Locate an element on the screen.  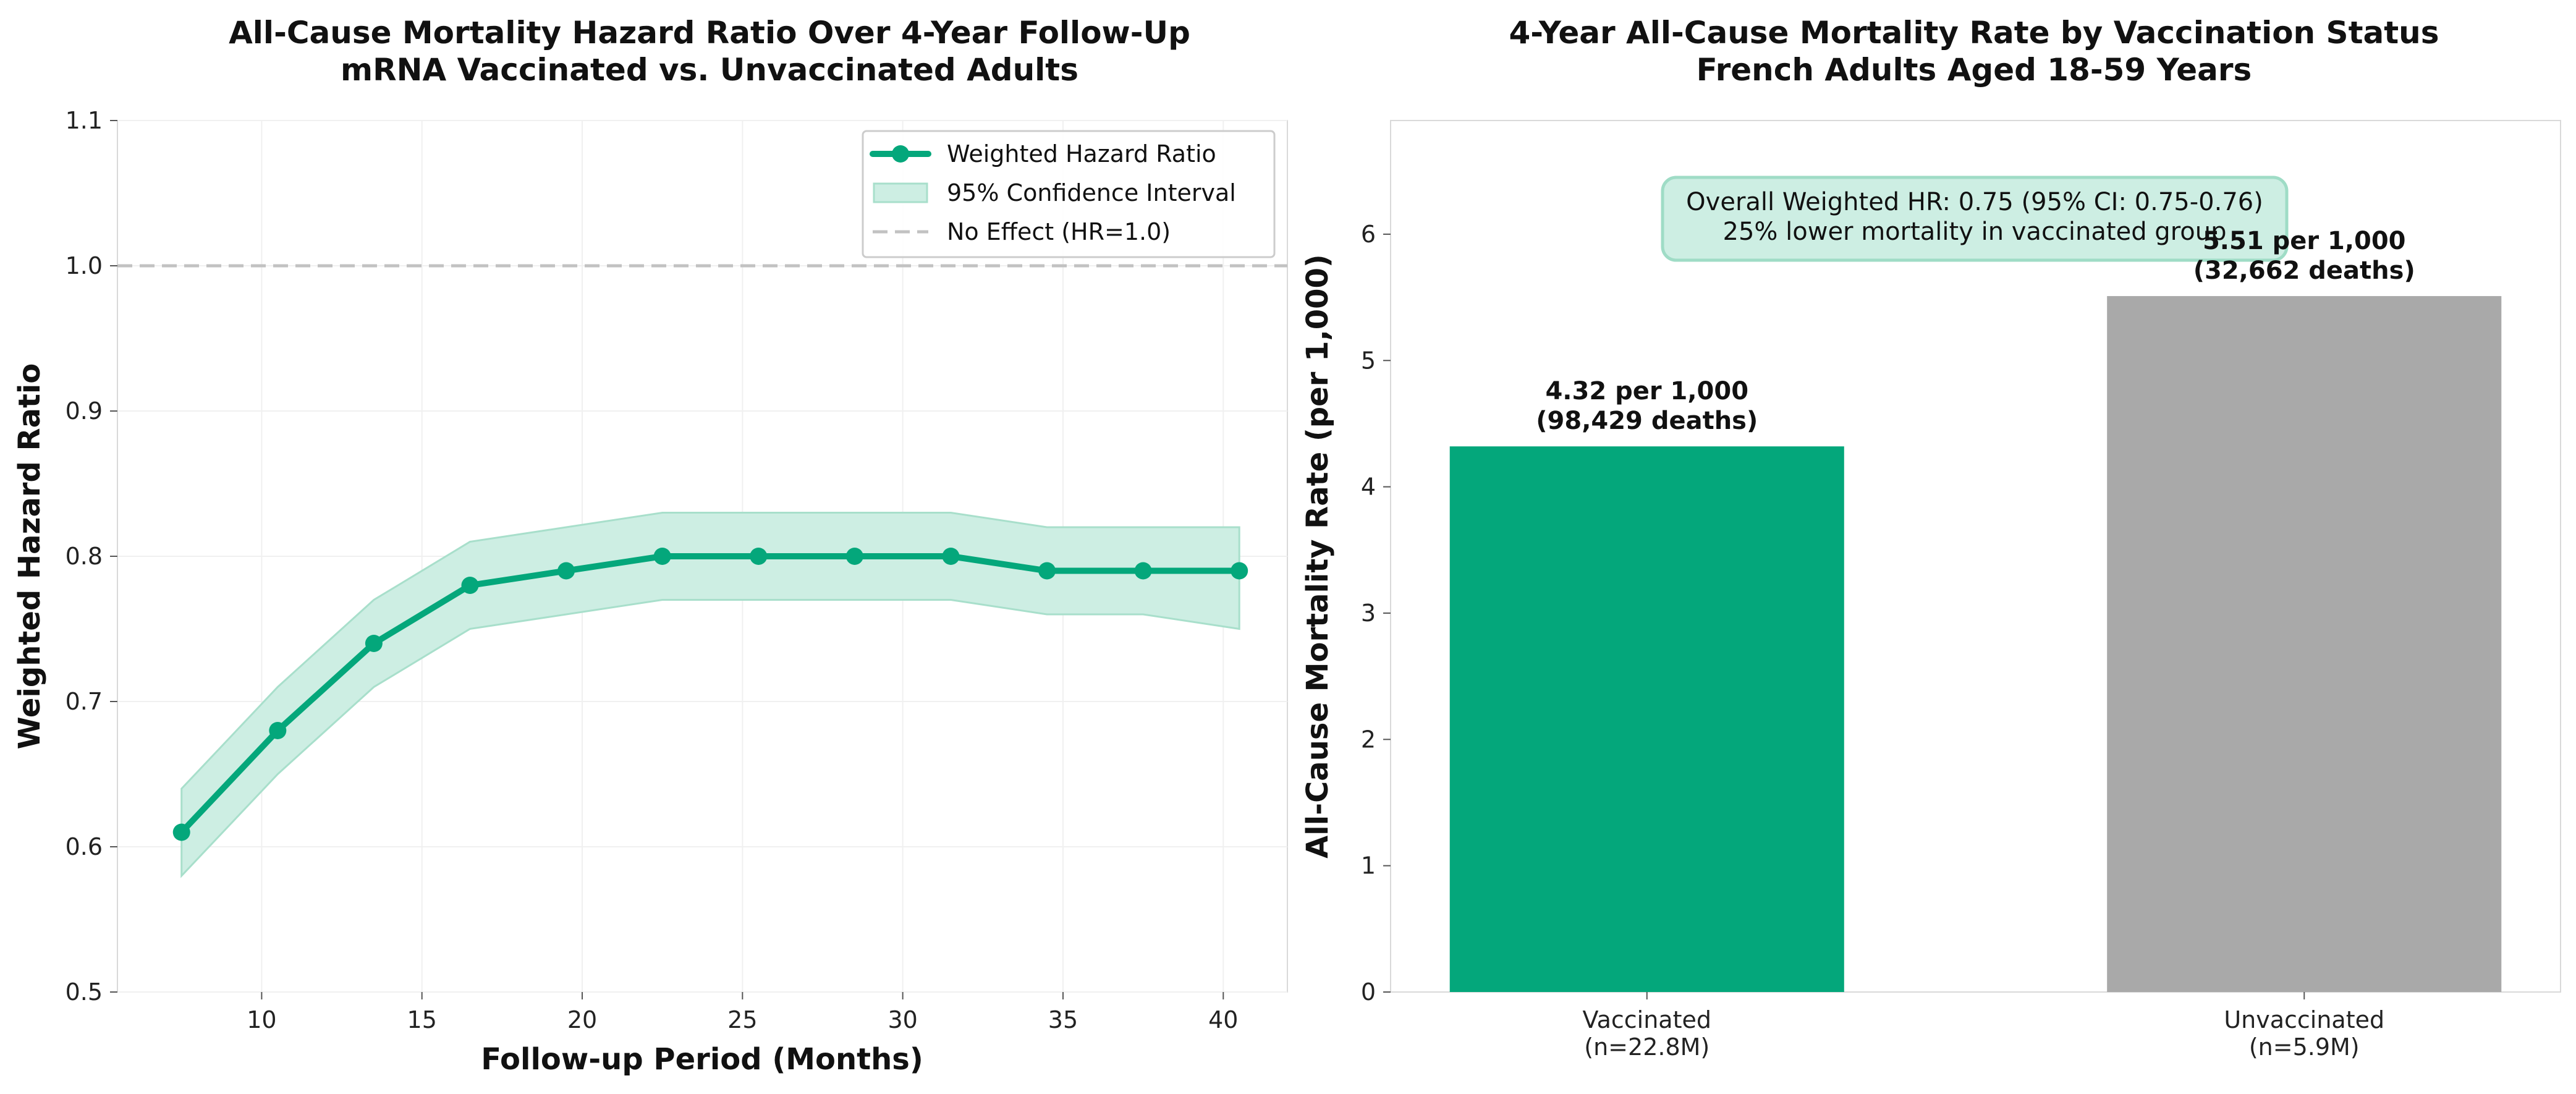
confidence-interval-band is located at coordinates (710, 695).